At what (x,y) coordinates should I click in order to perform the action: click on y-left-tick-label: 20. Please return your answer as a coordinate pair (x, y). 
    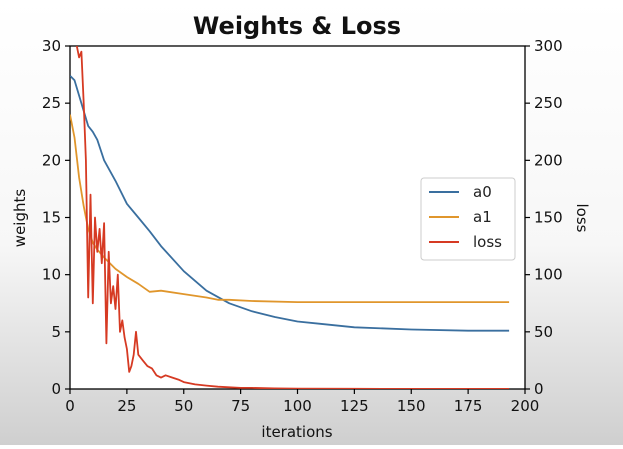
    Looking at the image, I should click on (51, 160).